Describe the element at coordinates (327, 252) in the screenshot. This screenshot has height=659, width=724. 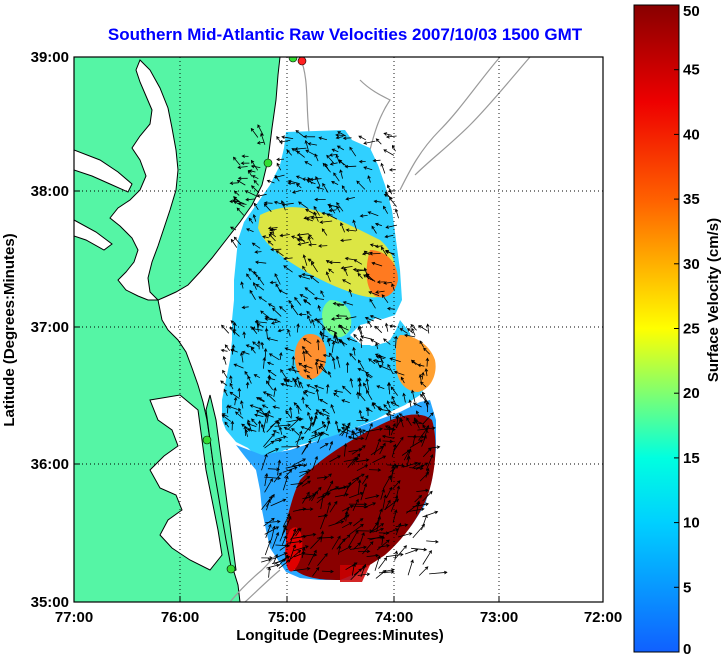
I see `velocity-region-yellow` at that location.